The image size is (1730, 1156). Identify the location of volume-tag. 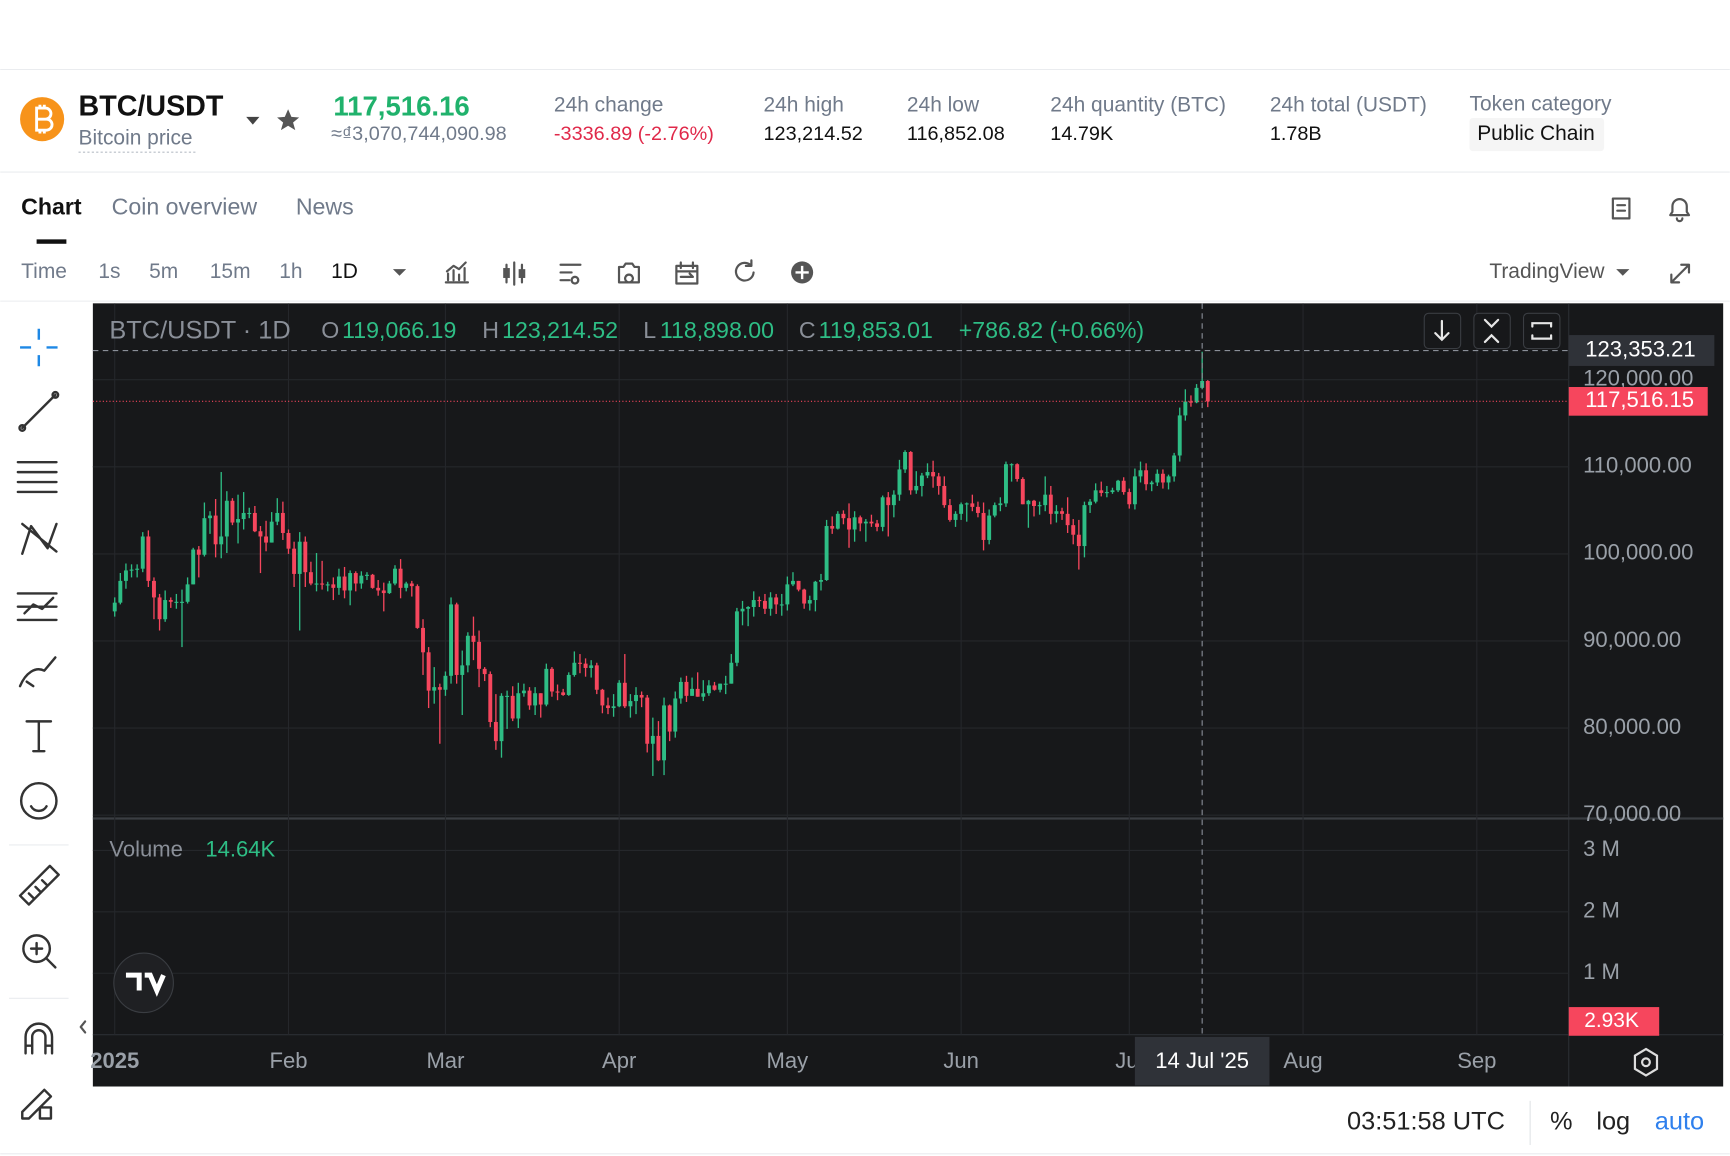
(1614, 1021).